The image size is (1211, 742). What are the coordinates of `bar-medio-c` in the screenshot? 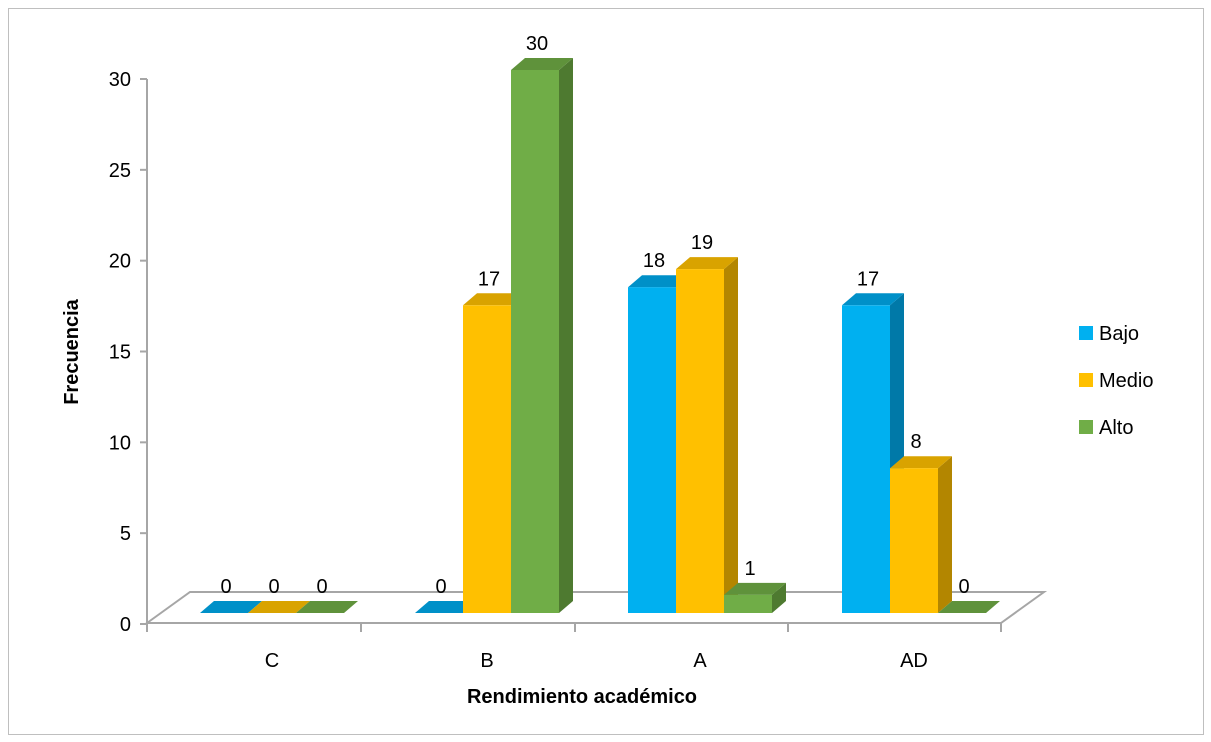 It's located at (279, 607).